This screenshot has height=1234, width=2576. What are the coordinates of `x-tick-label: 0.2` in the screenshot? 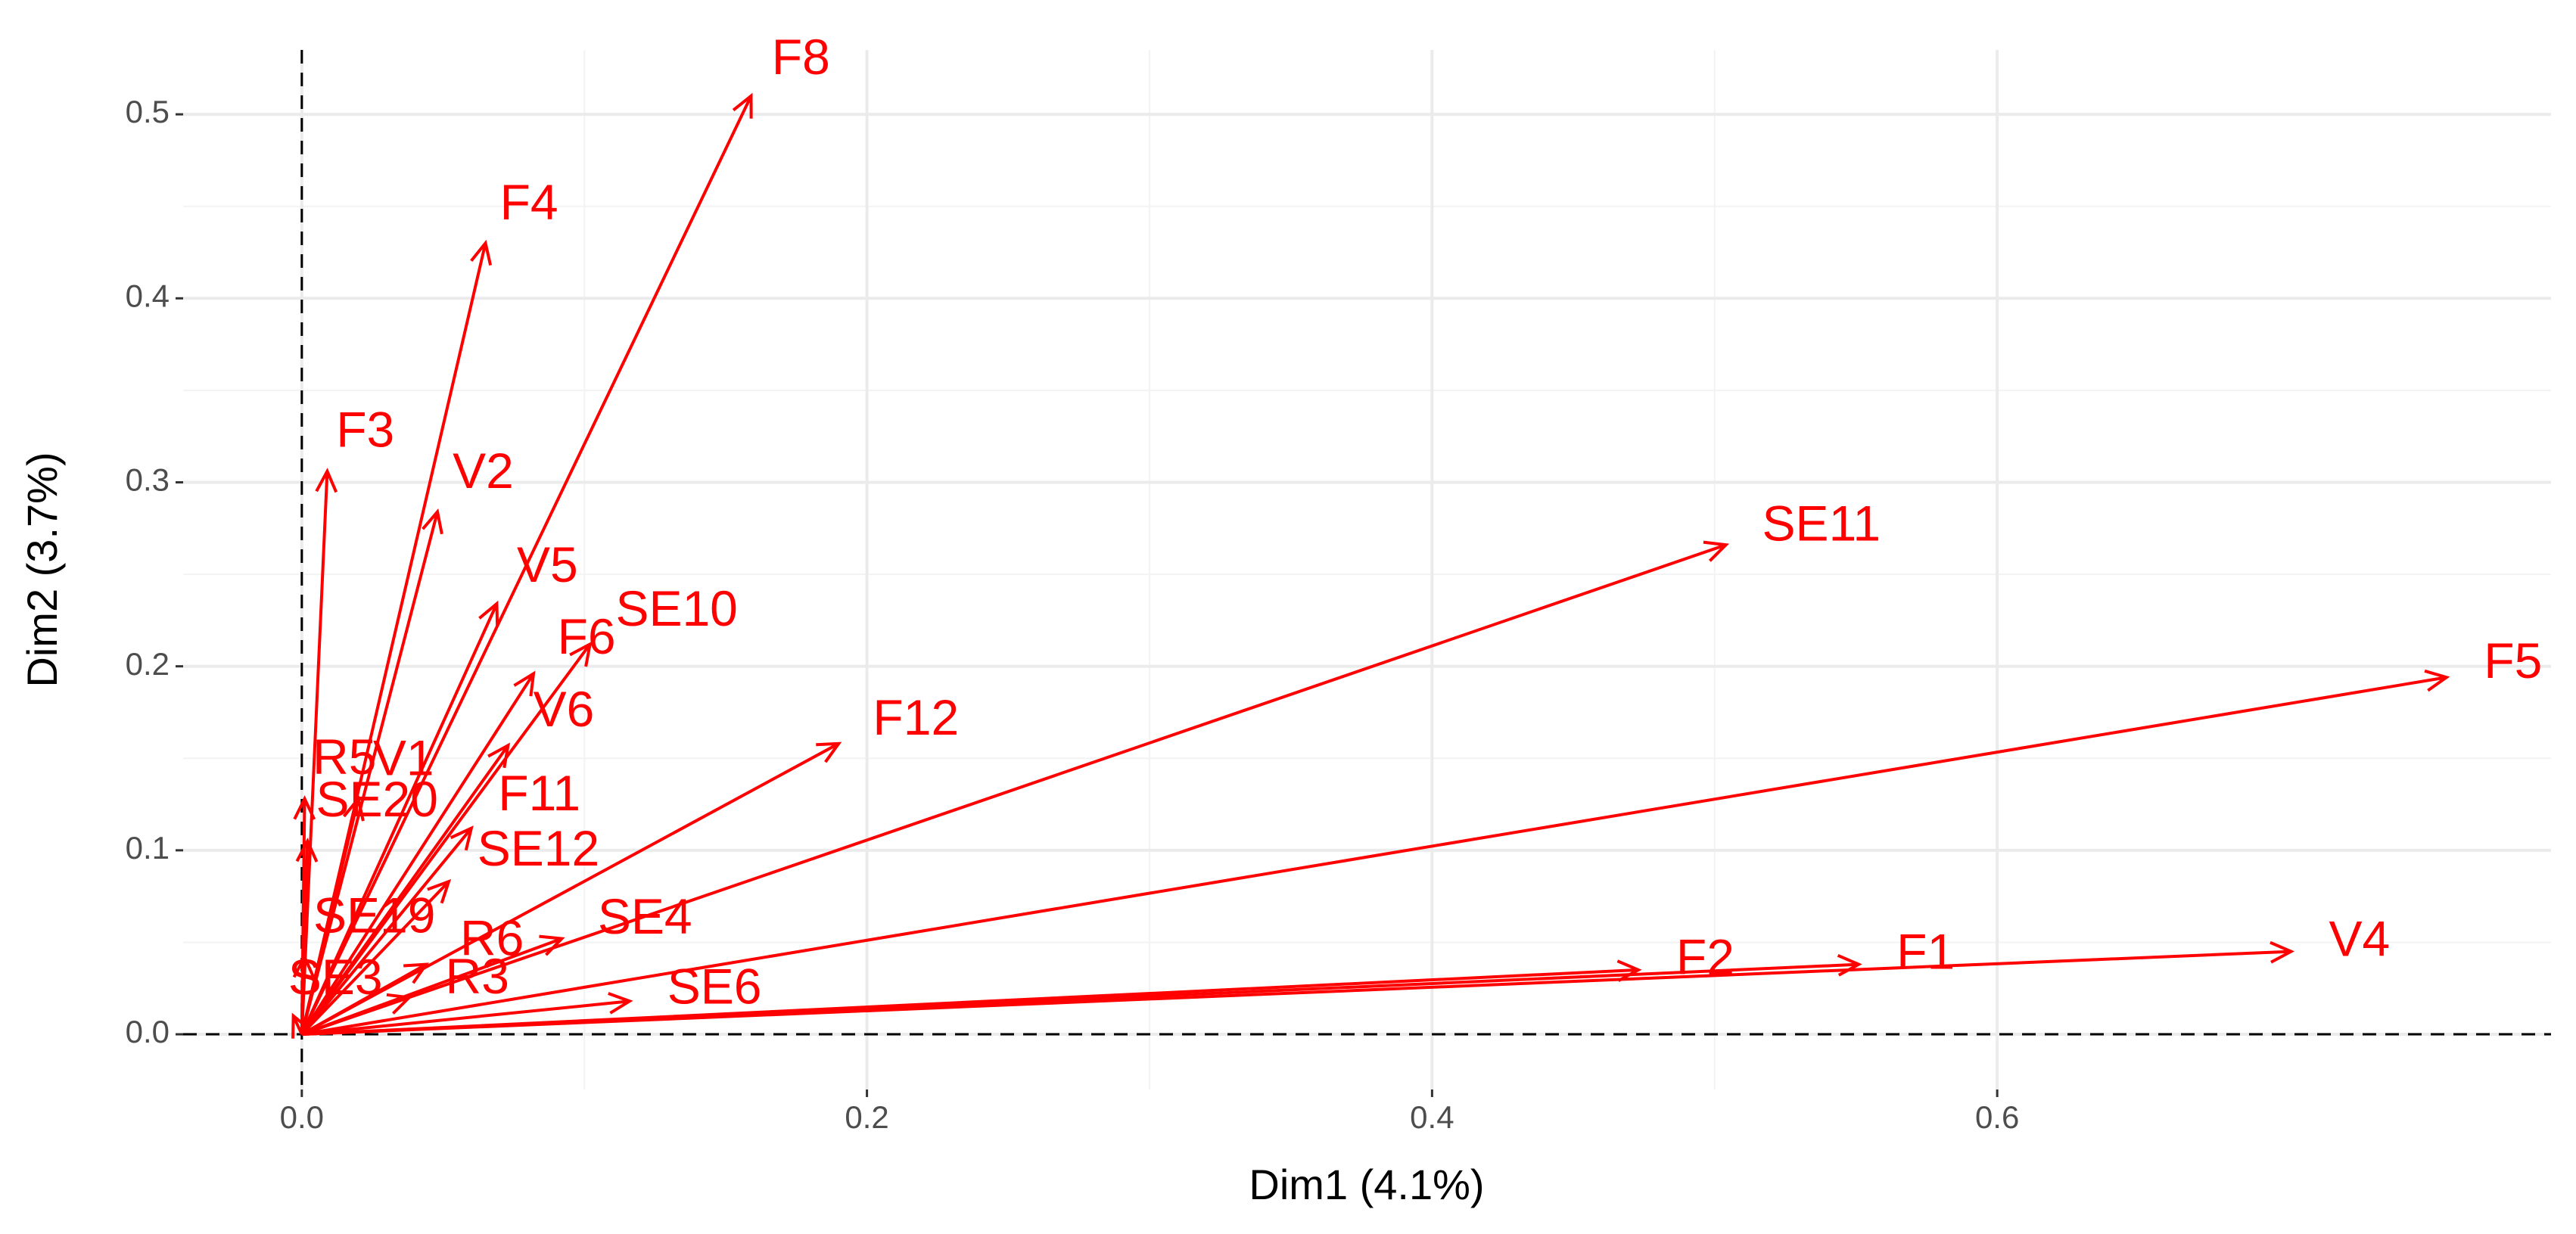 It's located at (866, 1117).